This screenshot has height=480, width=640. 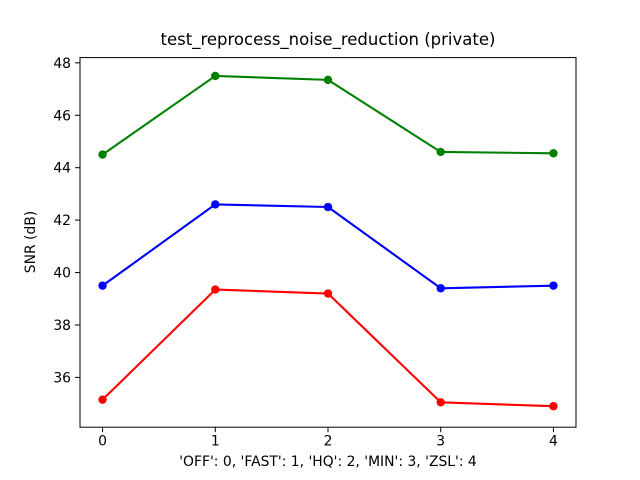 What do you see at coordinates (62, 169) in the screenshot?
I see `y-tick-label: 44` at bounding box center [62, 169].